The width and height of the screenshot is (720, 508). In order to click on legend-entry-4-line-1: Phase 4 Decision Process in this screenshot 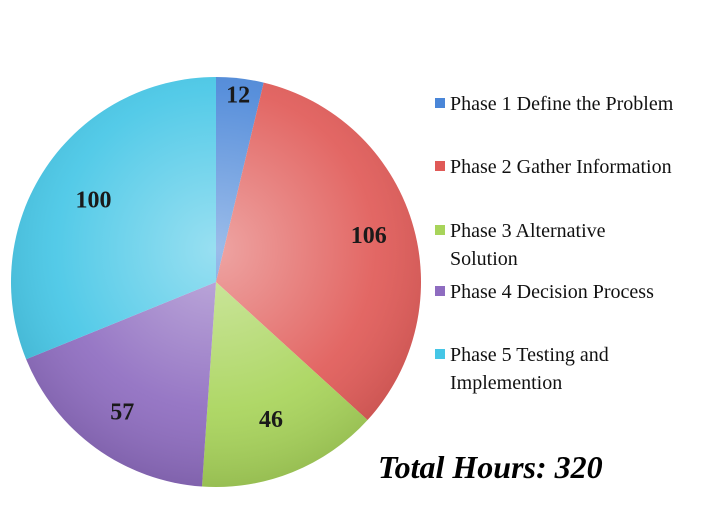, I will do `click(552, 292)`.